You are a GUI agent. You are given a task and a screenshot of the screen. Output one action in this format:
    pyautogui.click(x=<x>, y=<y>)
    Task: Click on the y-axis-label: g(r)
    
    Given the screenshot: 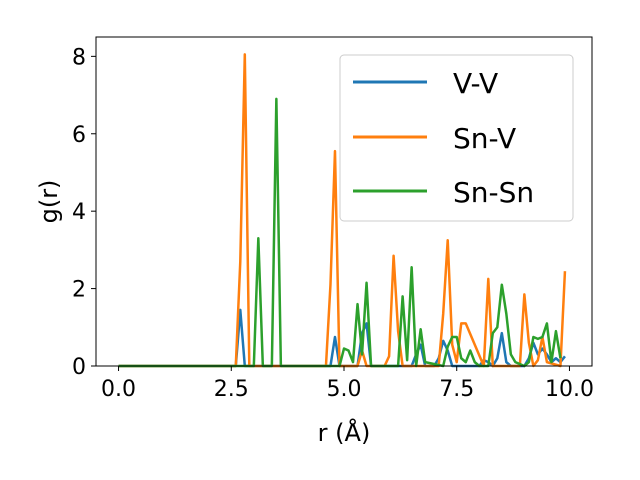 What is the action you would take?
    pyautogui.click(x=49, y=202)
    